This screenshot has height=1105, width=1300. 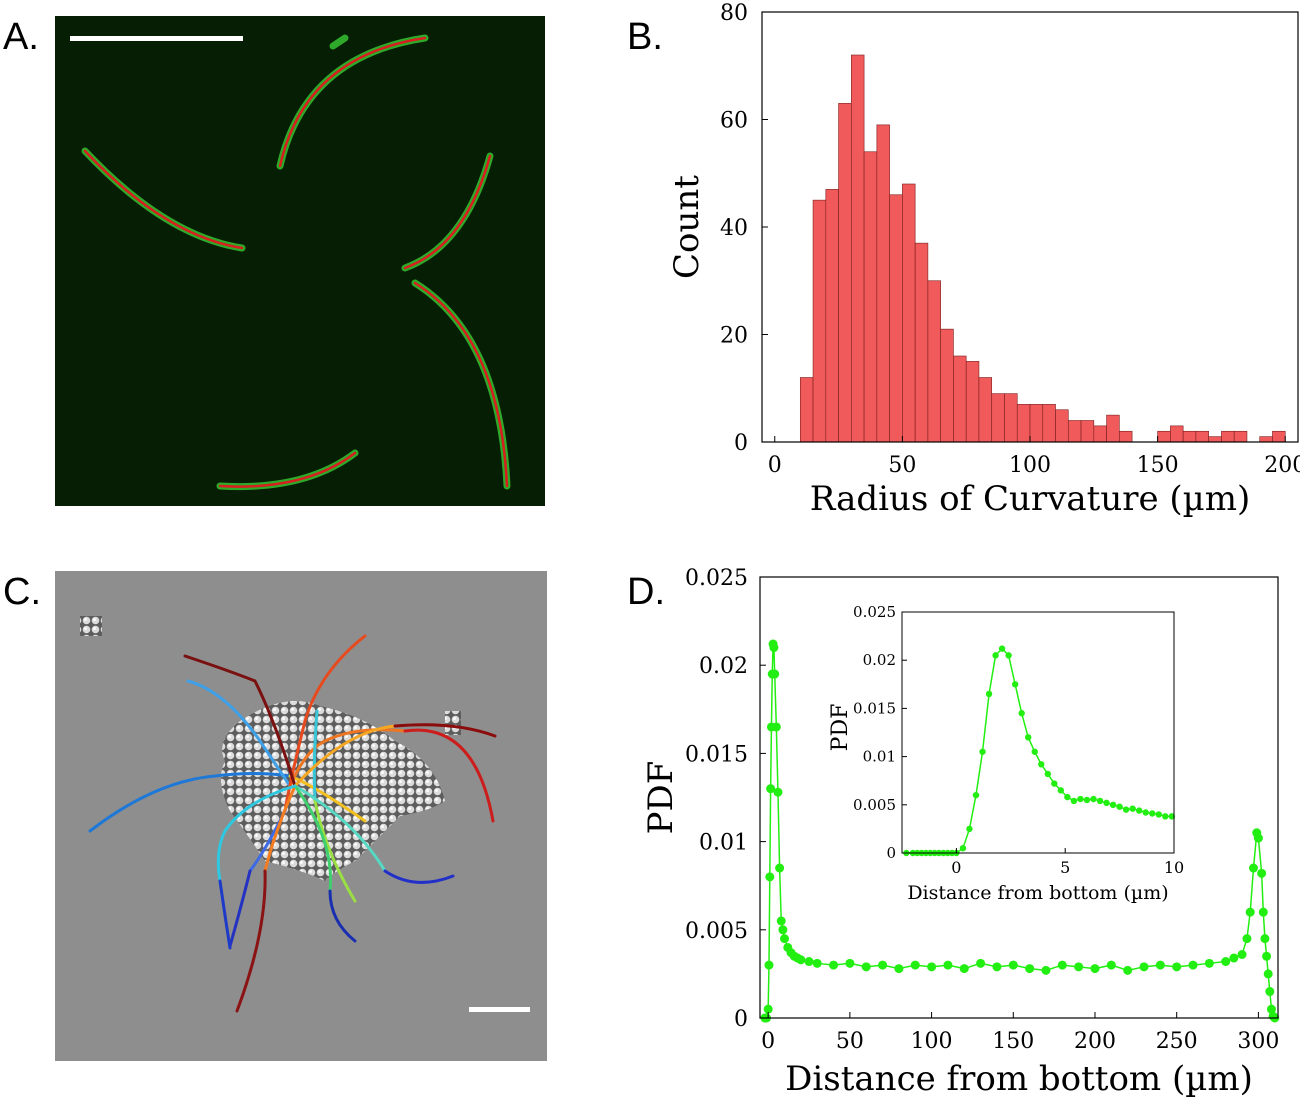 I want to click on x-tick-label: 250, so click(x=1177, y=1041).